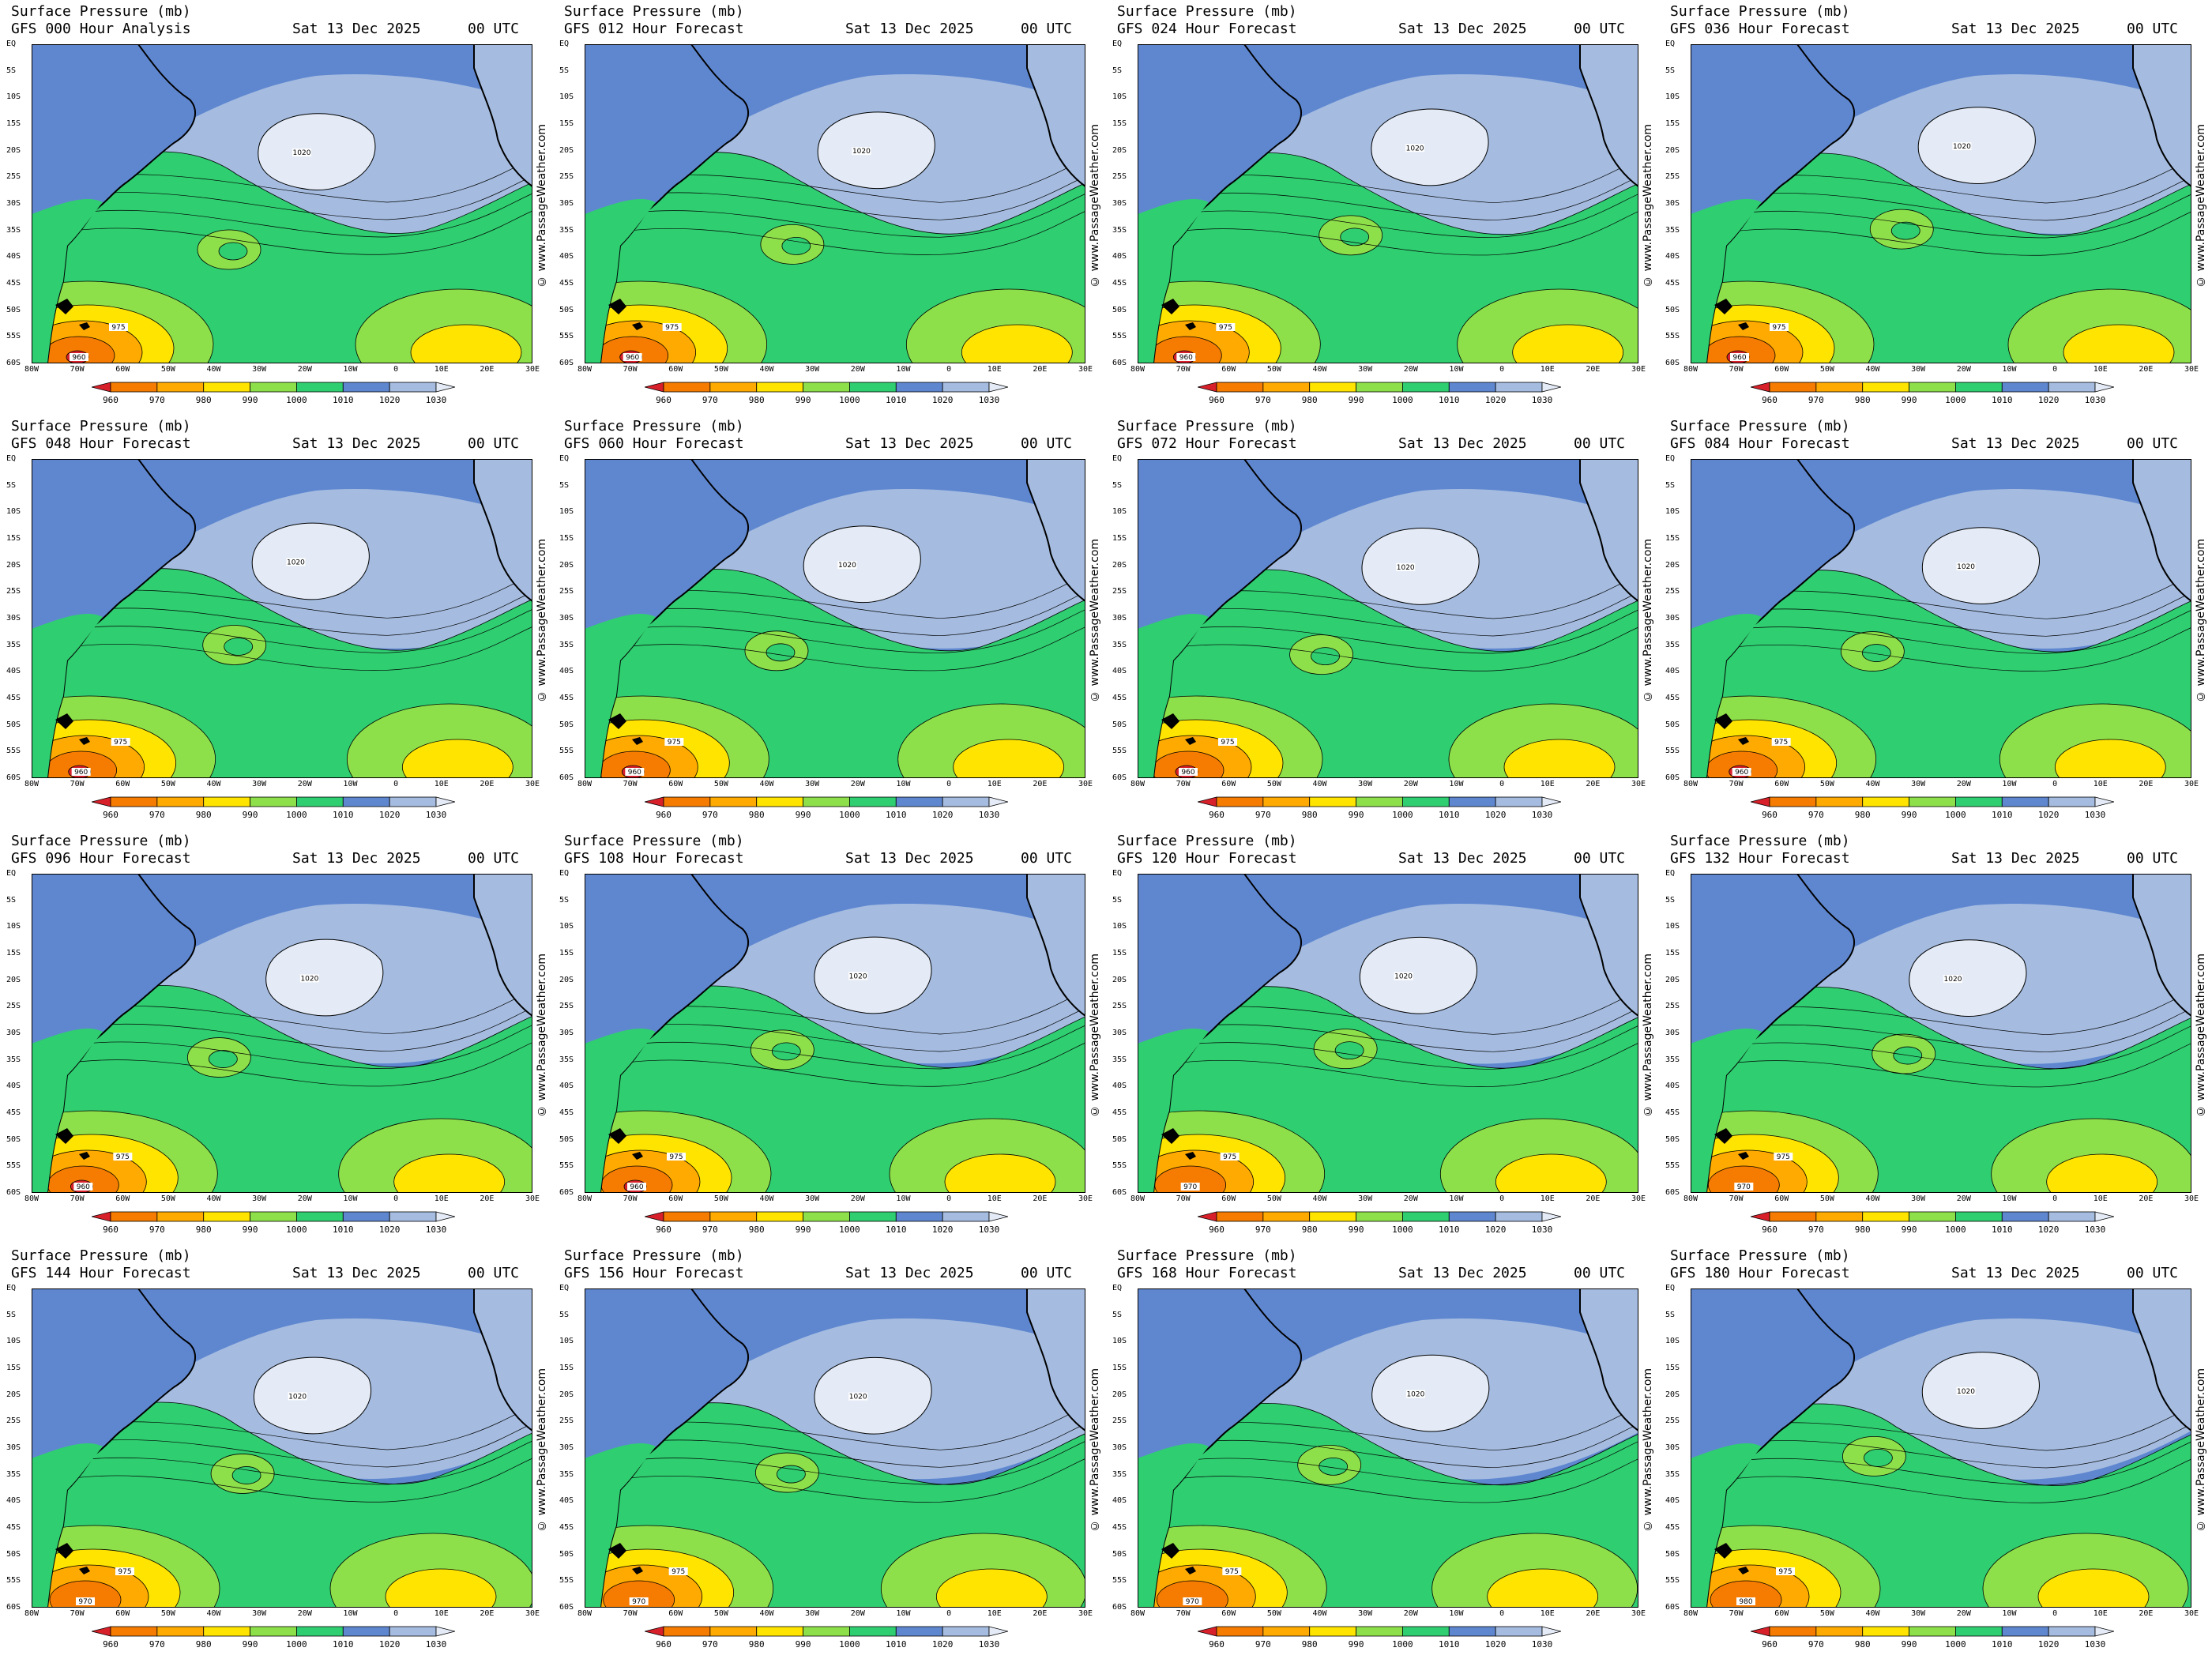 The height and width of the screenshot is (1659, 2212). What do you see at coordinates (1731, 1144) in the screenshot?
I see `islands` at bounding box center [1731, 1144].